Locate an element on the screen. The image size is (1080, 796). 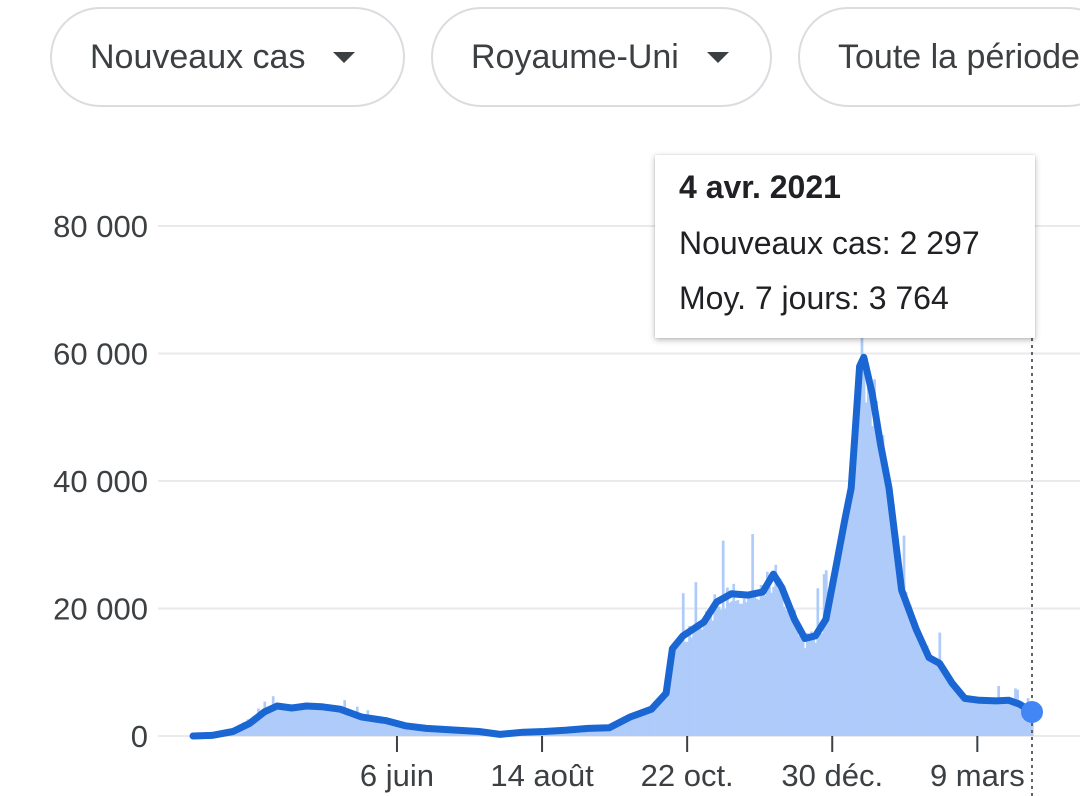
y-tick-label: 20 000 is located at coordinates (100, 609).